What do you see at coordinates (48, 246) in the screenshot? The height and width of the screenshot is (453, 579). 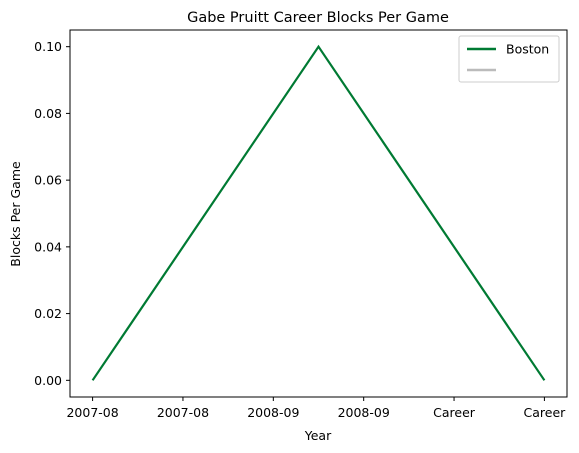 I see `y-tick-label: 0.04` at bounding box center [48, 246].